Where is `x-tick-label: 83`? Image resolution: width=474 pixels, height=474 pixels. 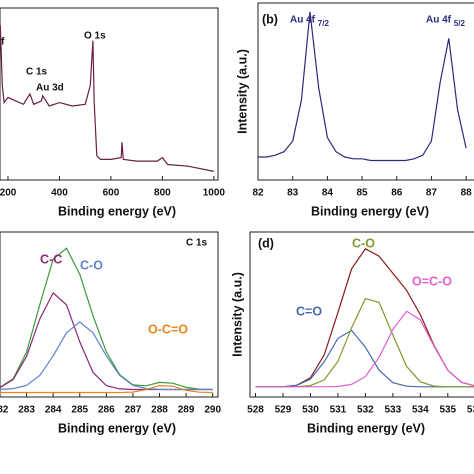
x-tick-label: 83 is located at coordinates (293, 193).